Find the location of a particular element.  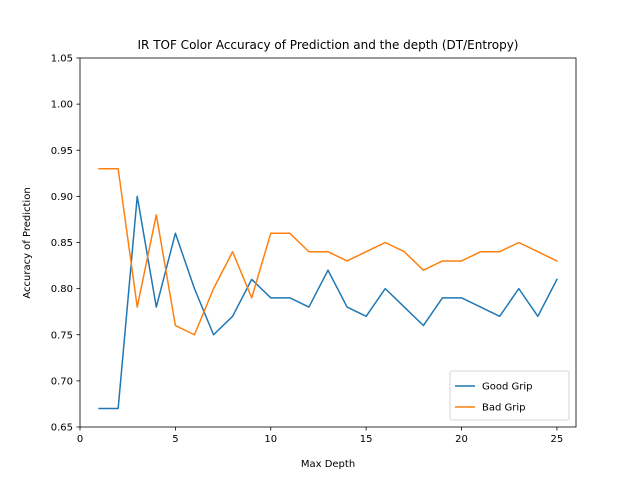

y-tick-label: 0.65 is located at coordinates (62, 428).